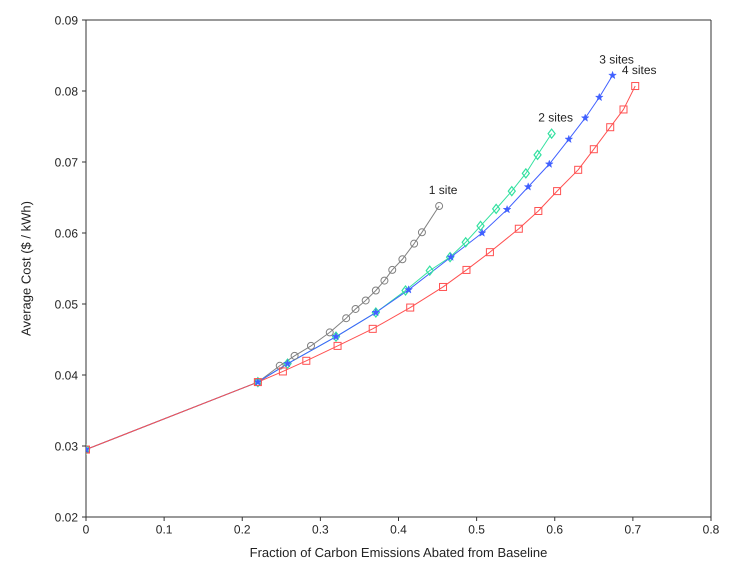 The image size is (732, 572). I want to click on y-tick-label: 0.05, so click(66, 304).